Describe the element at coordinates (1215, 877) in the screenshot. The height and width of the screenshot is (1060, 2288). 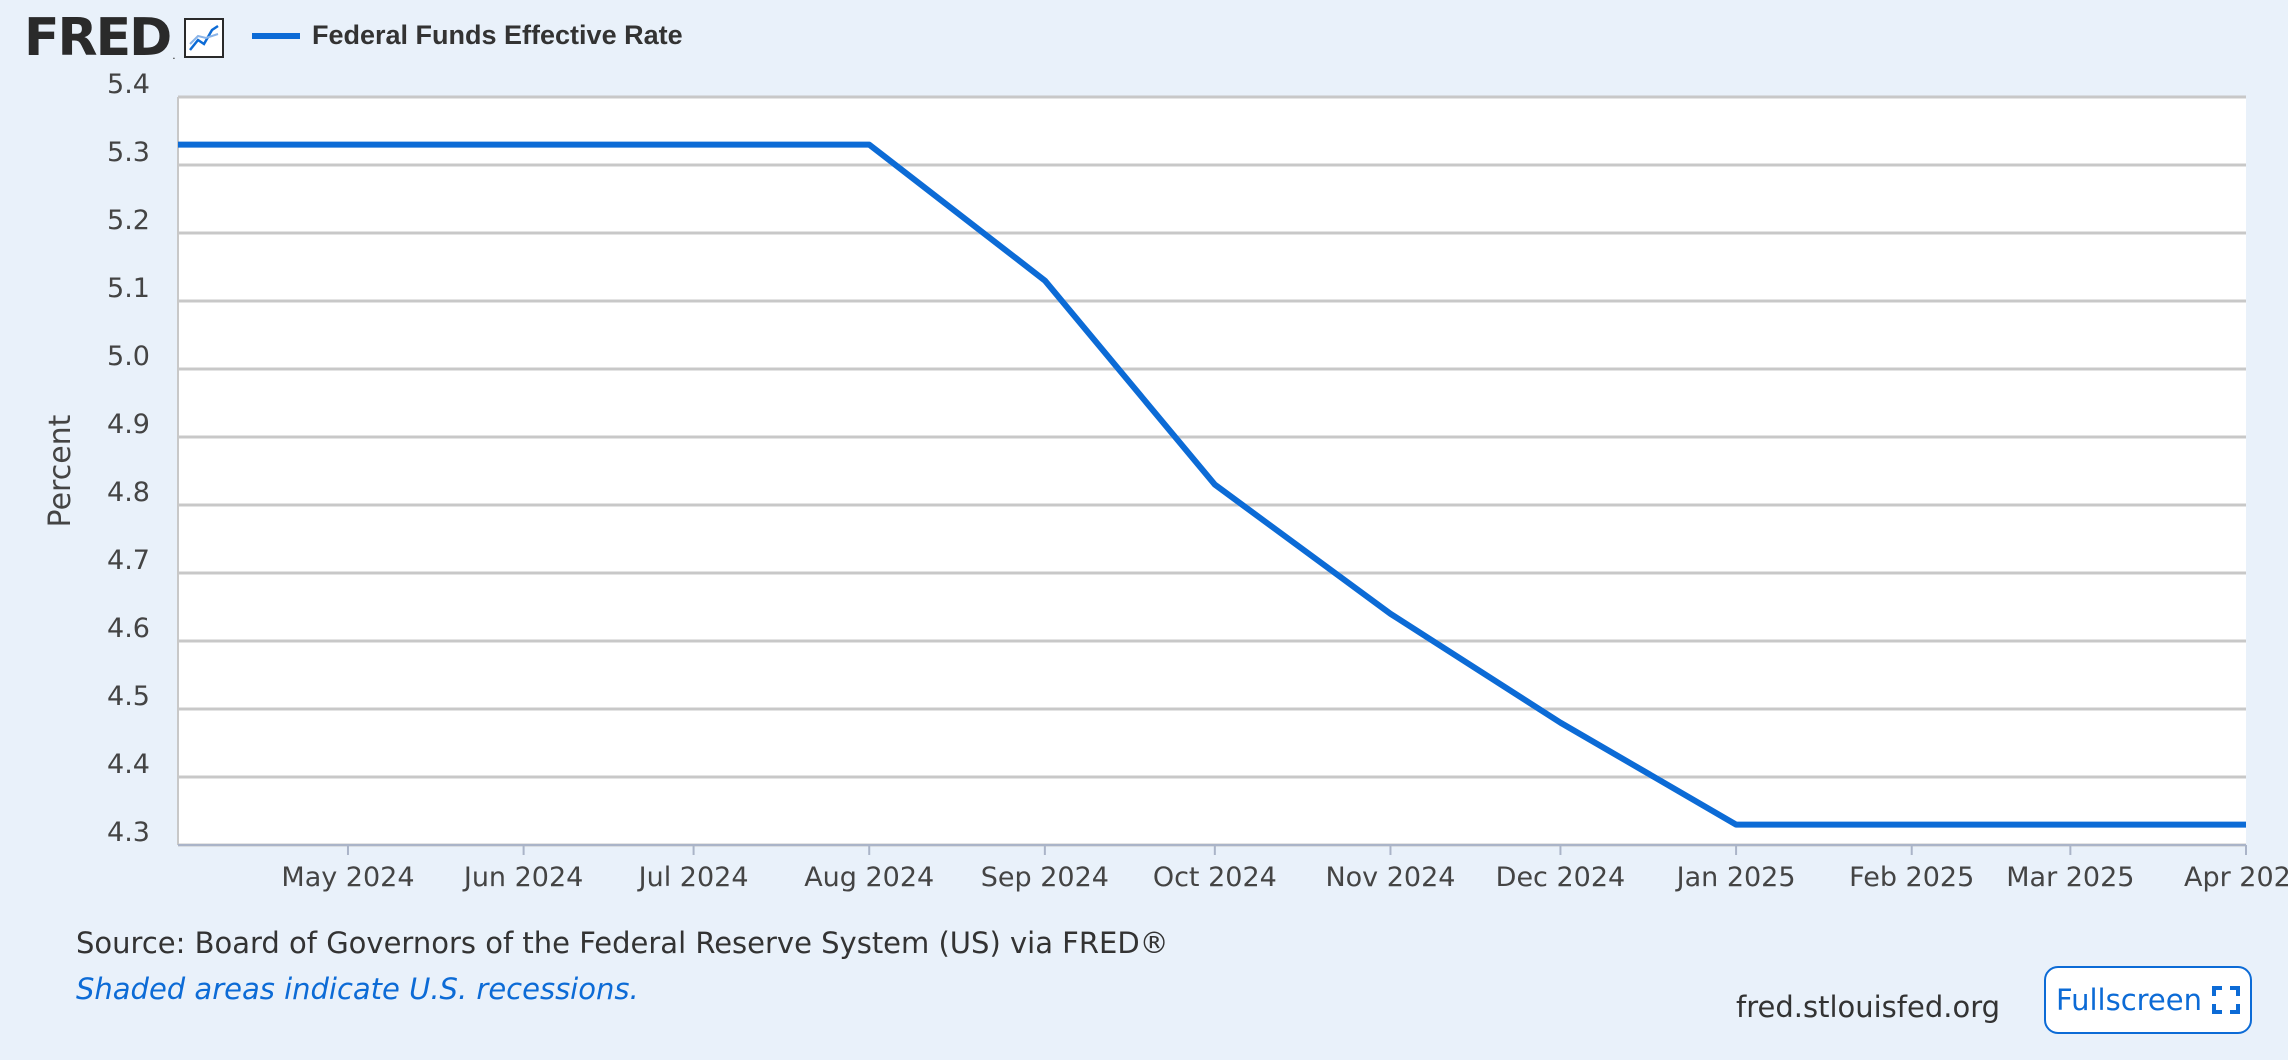
I see `x-tick-label: Oct 2024` at that location.